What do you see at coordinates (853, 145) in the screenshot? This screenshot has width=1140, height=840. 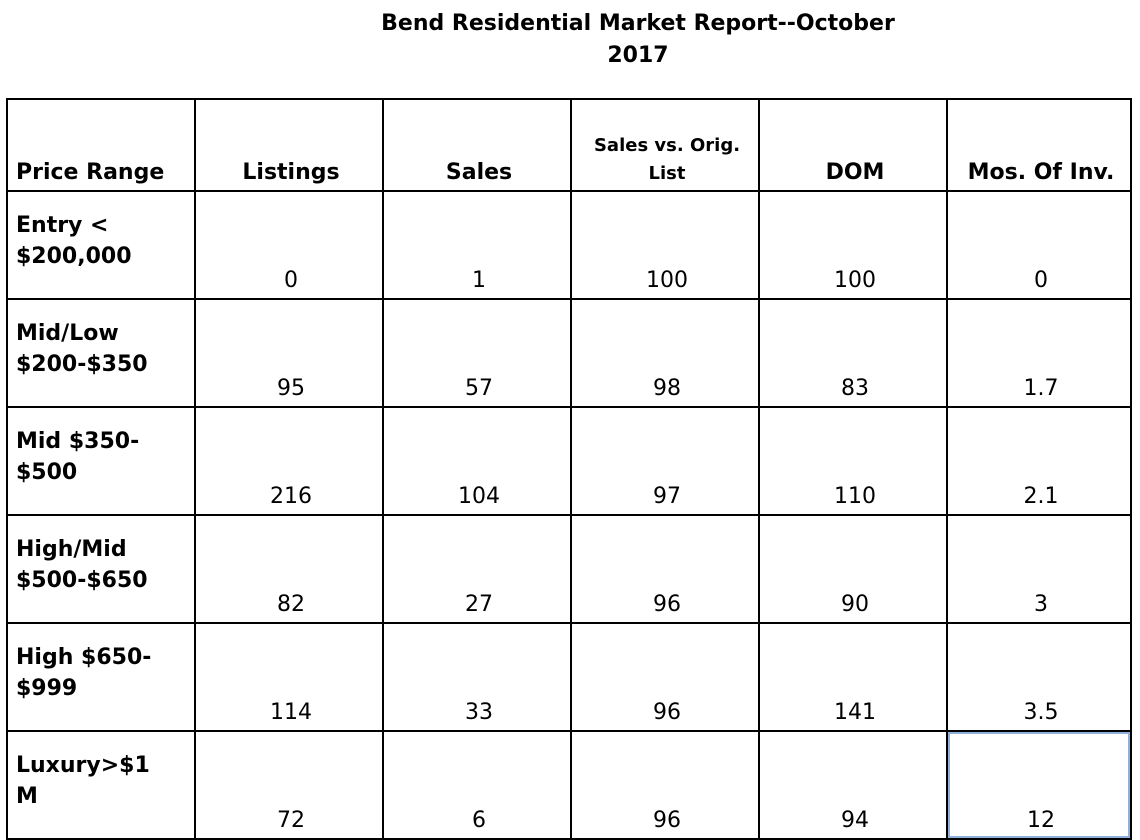 I see `header-dom: DOM` at bounding box center [853, 145].